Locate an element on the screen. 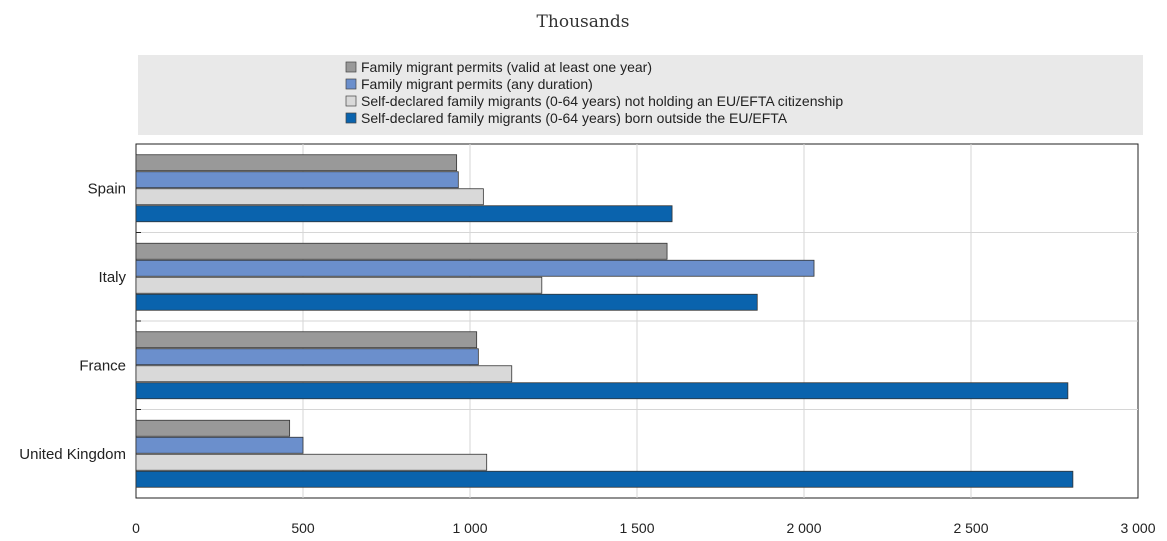 The width and height of the screenshot is (1167, 541). x-axis-ticks: 0 500 1 000 1 500 2 000 2 500 3 000 is located at coordinates (644, 528).